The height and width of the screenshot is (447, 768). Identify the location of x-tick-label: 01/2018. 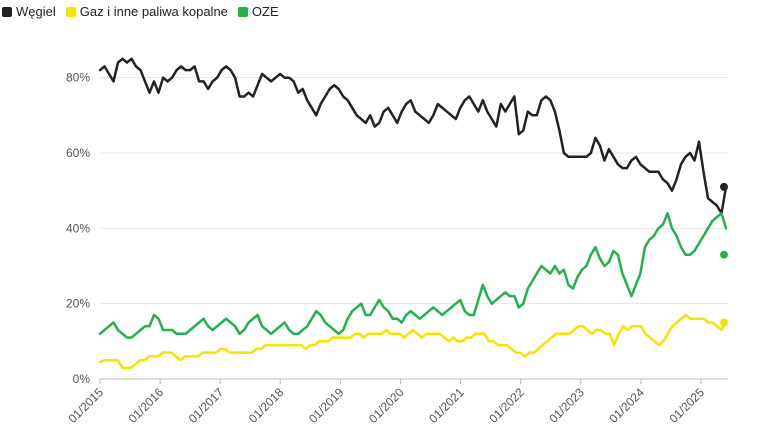
(266, 405).